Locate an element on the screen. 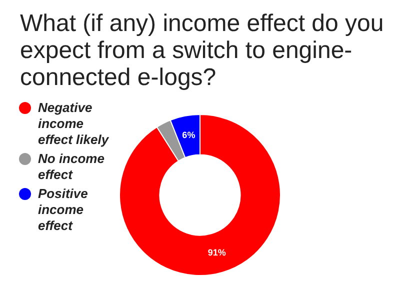 This screenshot has height=289, width=400. legend-label: Negative income effect likely is located at coordinates (73, 123).